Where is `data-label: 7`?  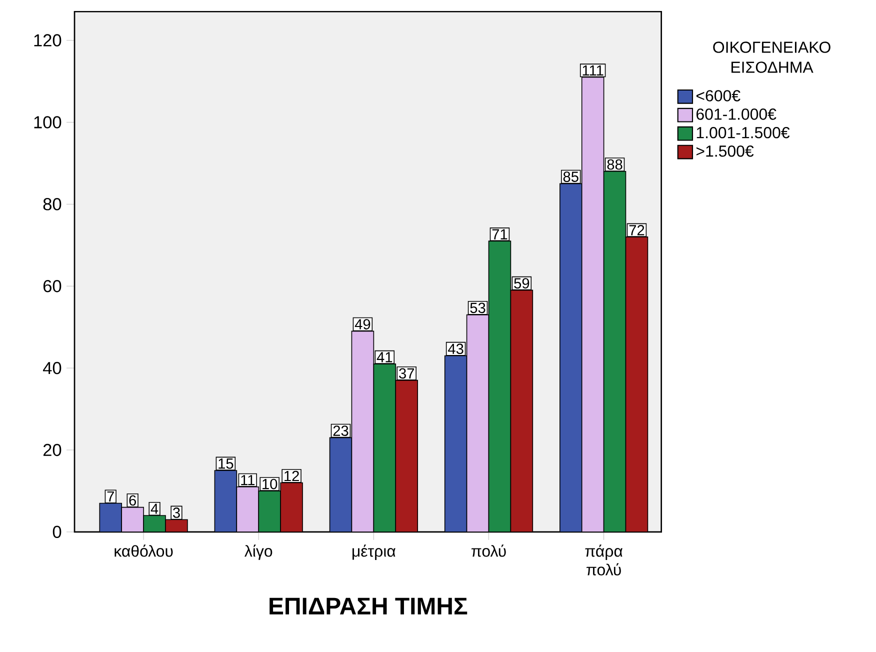
data-label: 7 is located at coordinates (110, 497).